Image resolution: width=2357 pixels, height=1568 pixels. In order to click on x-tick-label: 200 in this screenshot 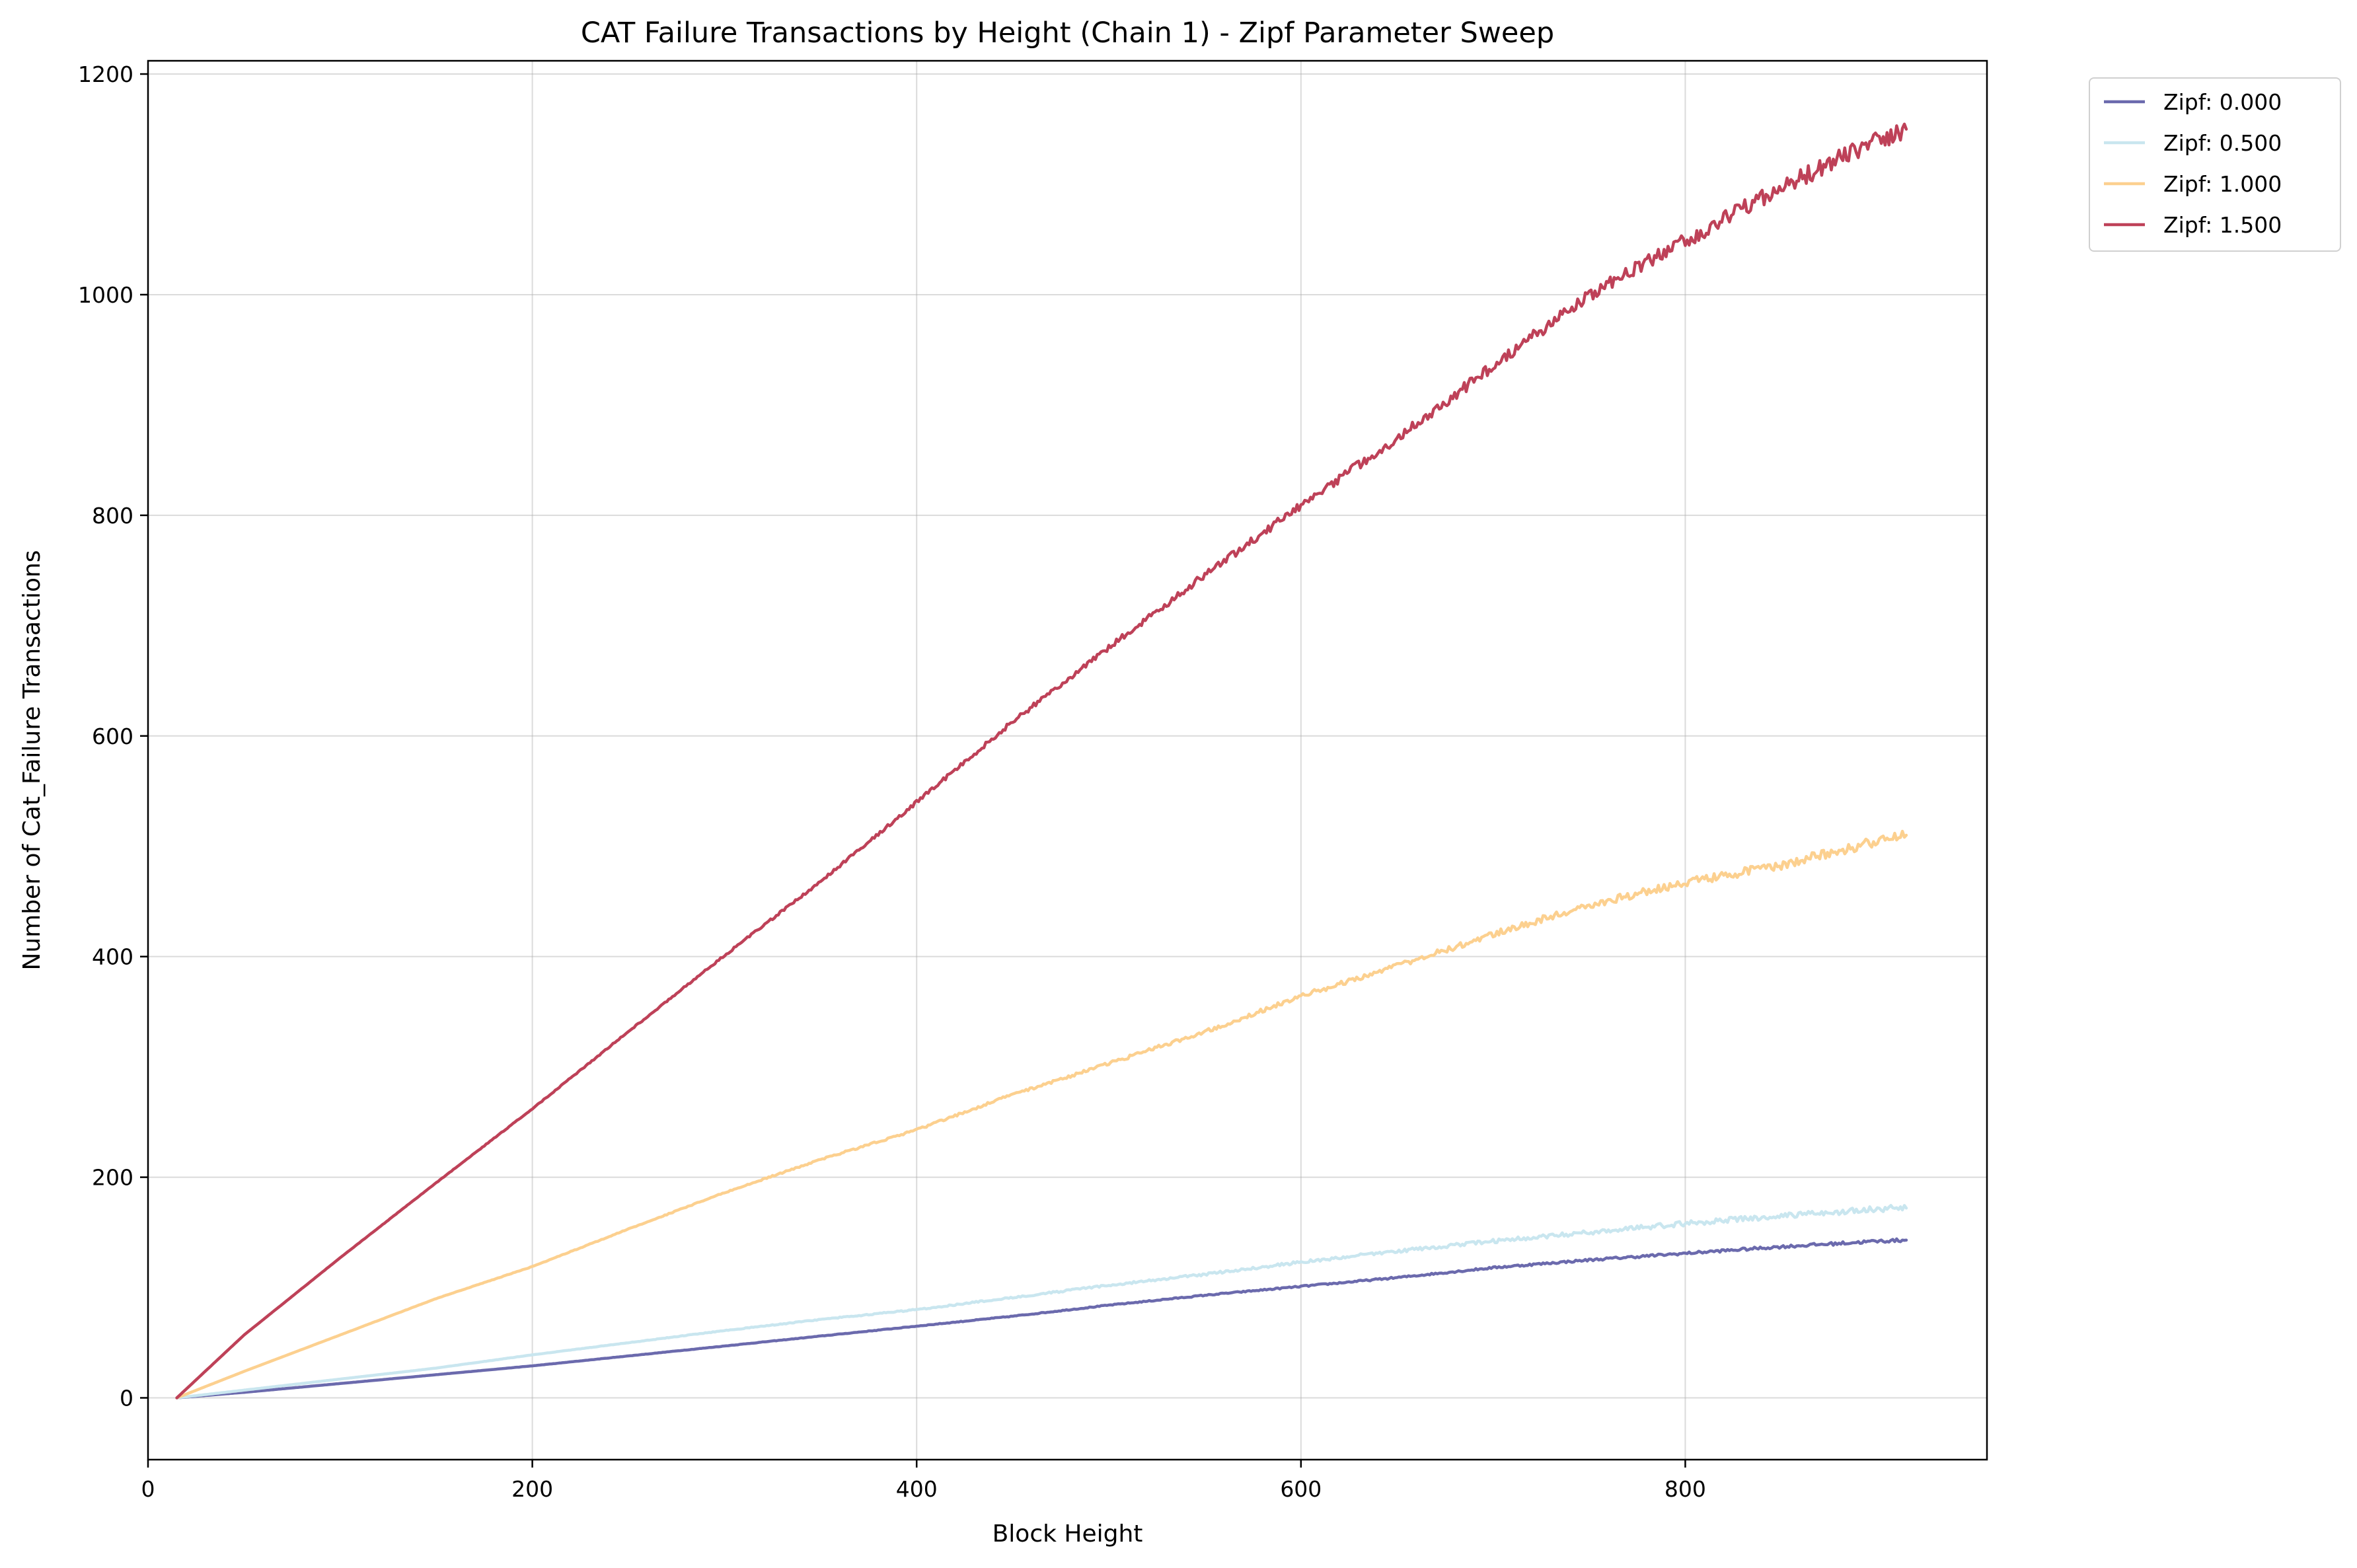, I will do `click(532, 1489)`.